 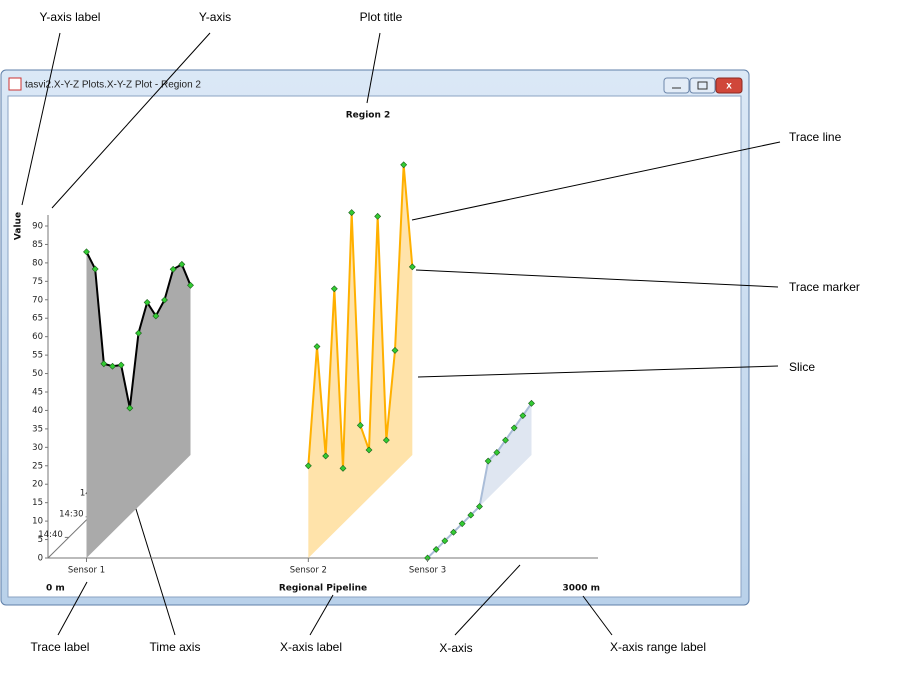 What do you see at coordinates (55, 589) in the screenshot?
I see `x-range-label: 0 m` at bounding box center [55, 589].